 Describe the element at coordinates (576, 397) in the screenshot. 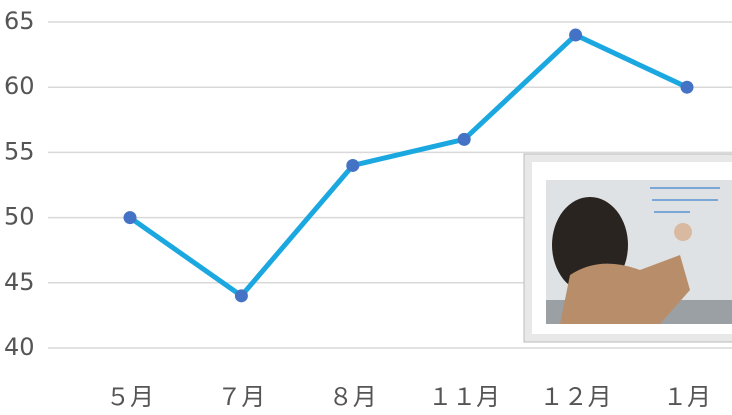

I see `x-tick-label: １２月` at that location.